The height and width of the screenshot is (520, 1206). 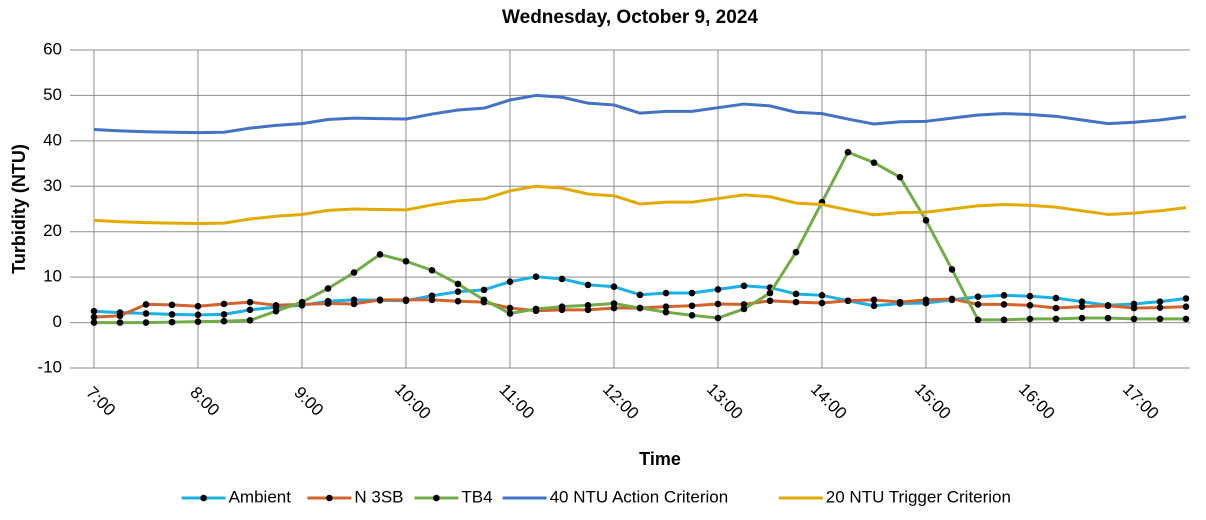 What do you see at coordinates (1037, 402) in the screenshot?
I see `x-tick-label: 16:00` at bounding box center [1037, 402].